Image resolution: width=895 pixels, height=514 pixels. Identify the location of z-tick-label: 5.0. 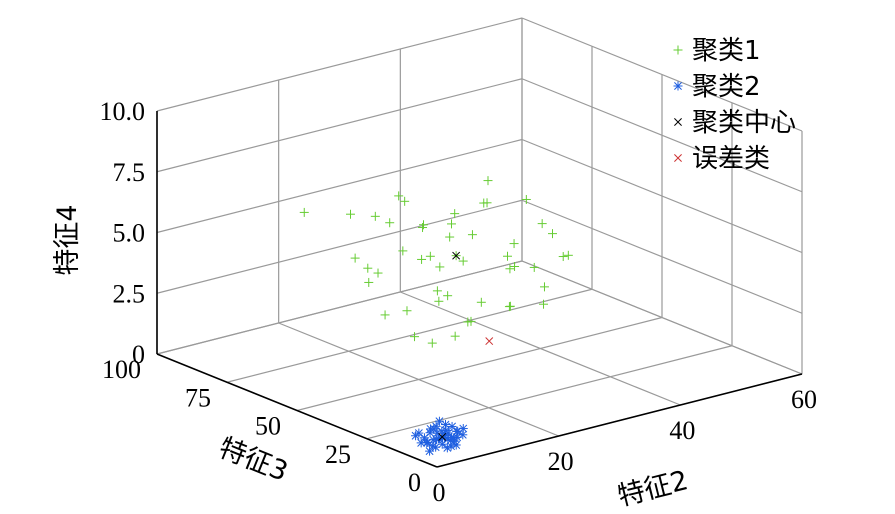
(129, 233).